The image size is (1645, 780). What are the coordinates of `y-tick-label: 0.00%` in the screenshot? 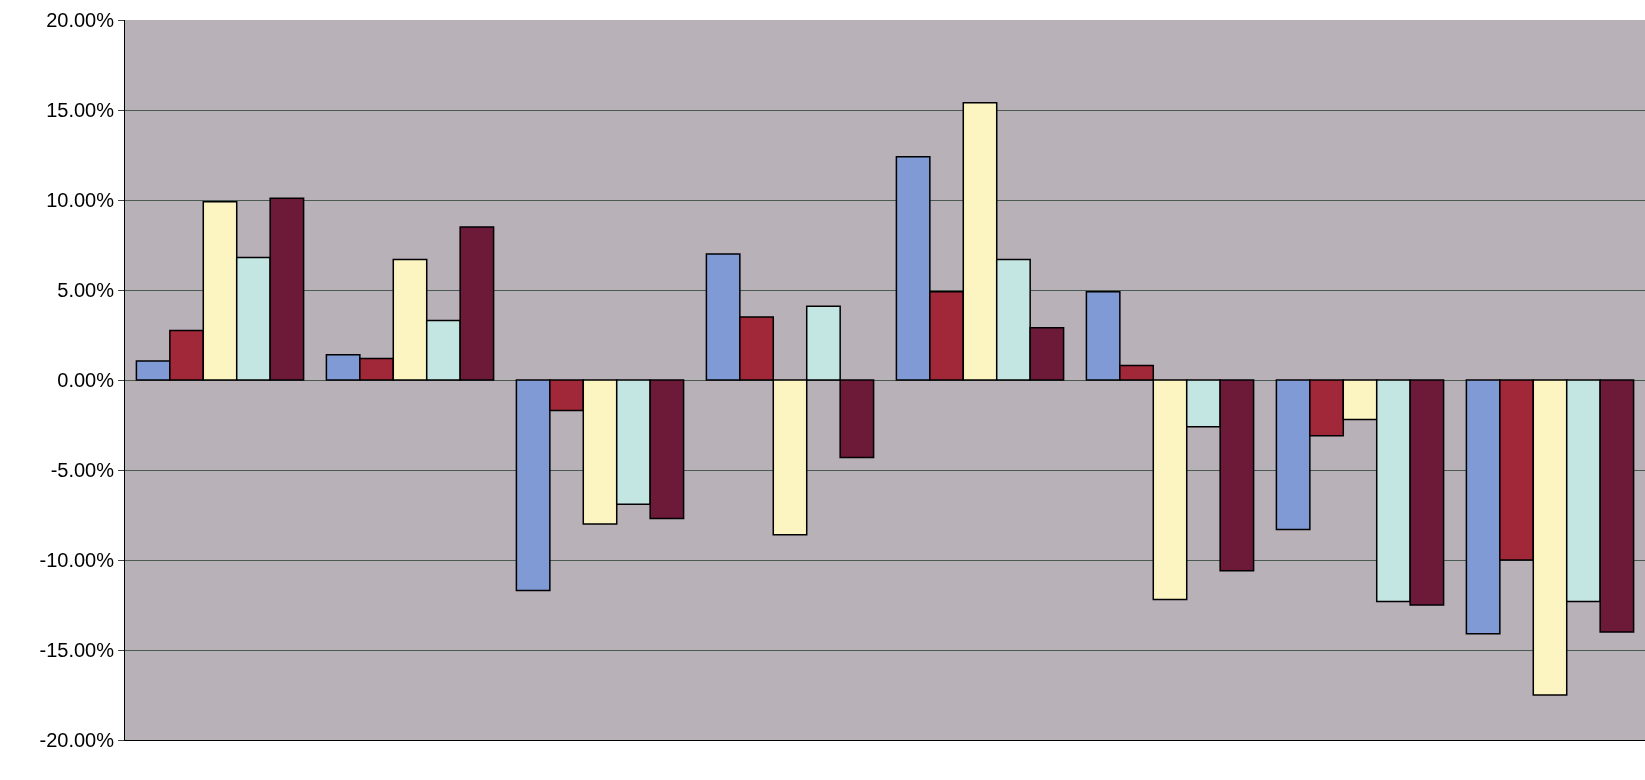 It's located at (86, 380).